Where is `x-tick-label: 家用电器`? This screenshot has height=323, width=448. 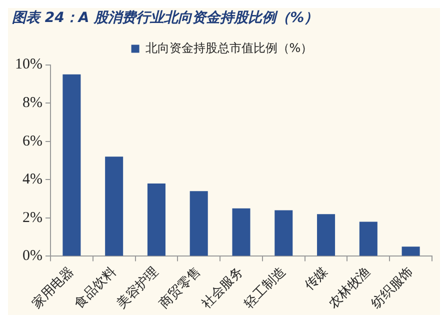
x-tick-label: 家用电器 is located at coordinates (52, 288).